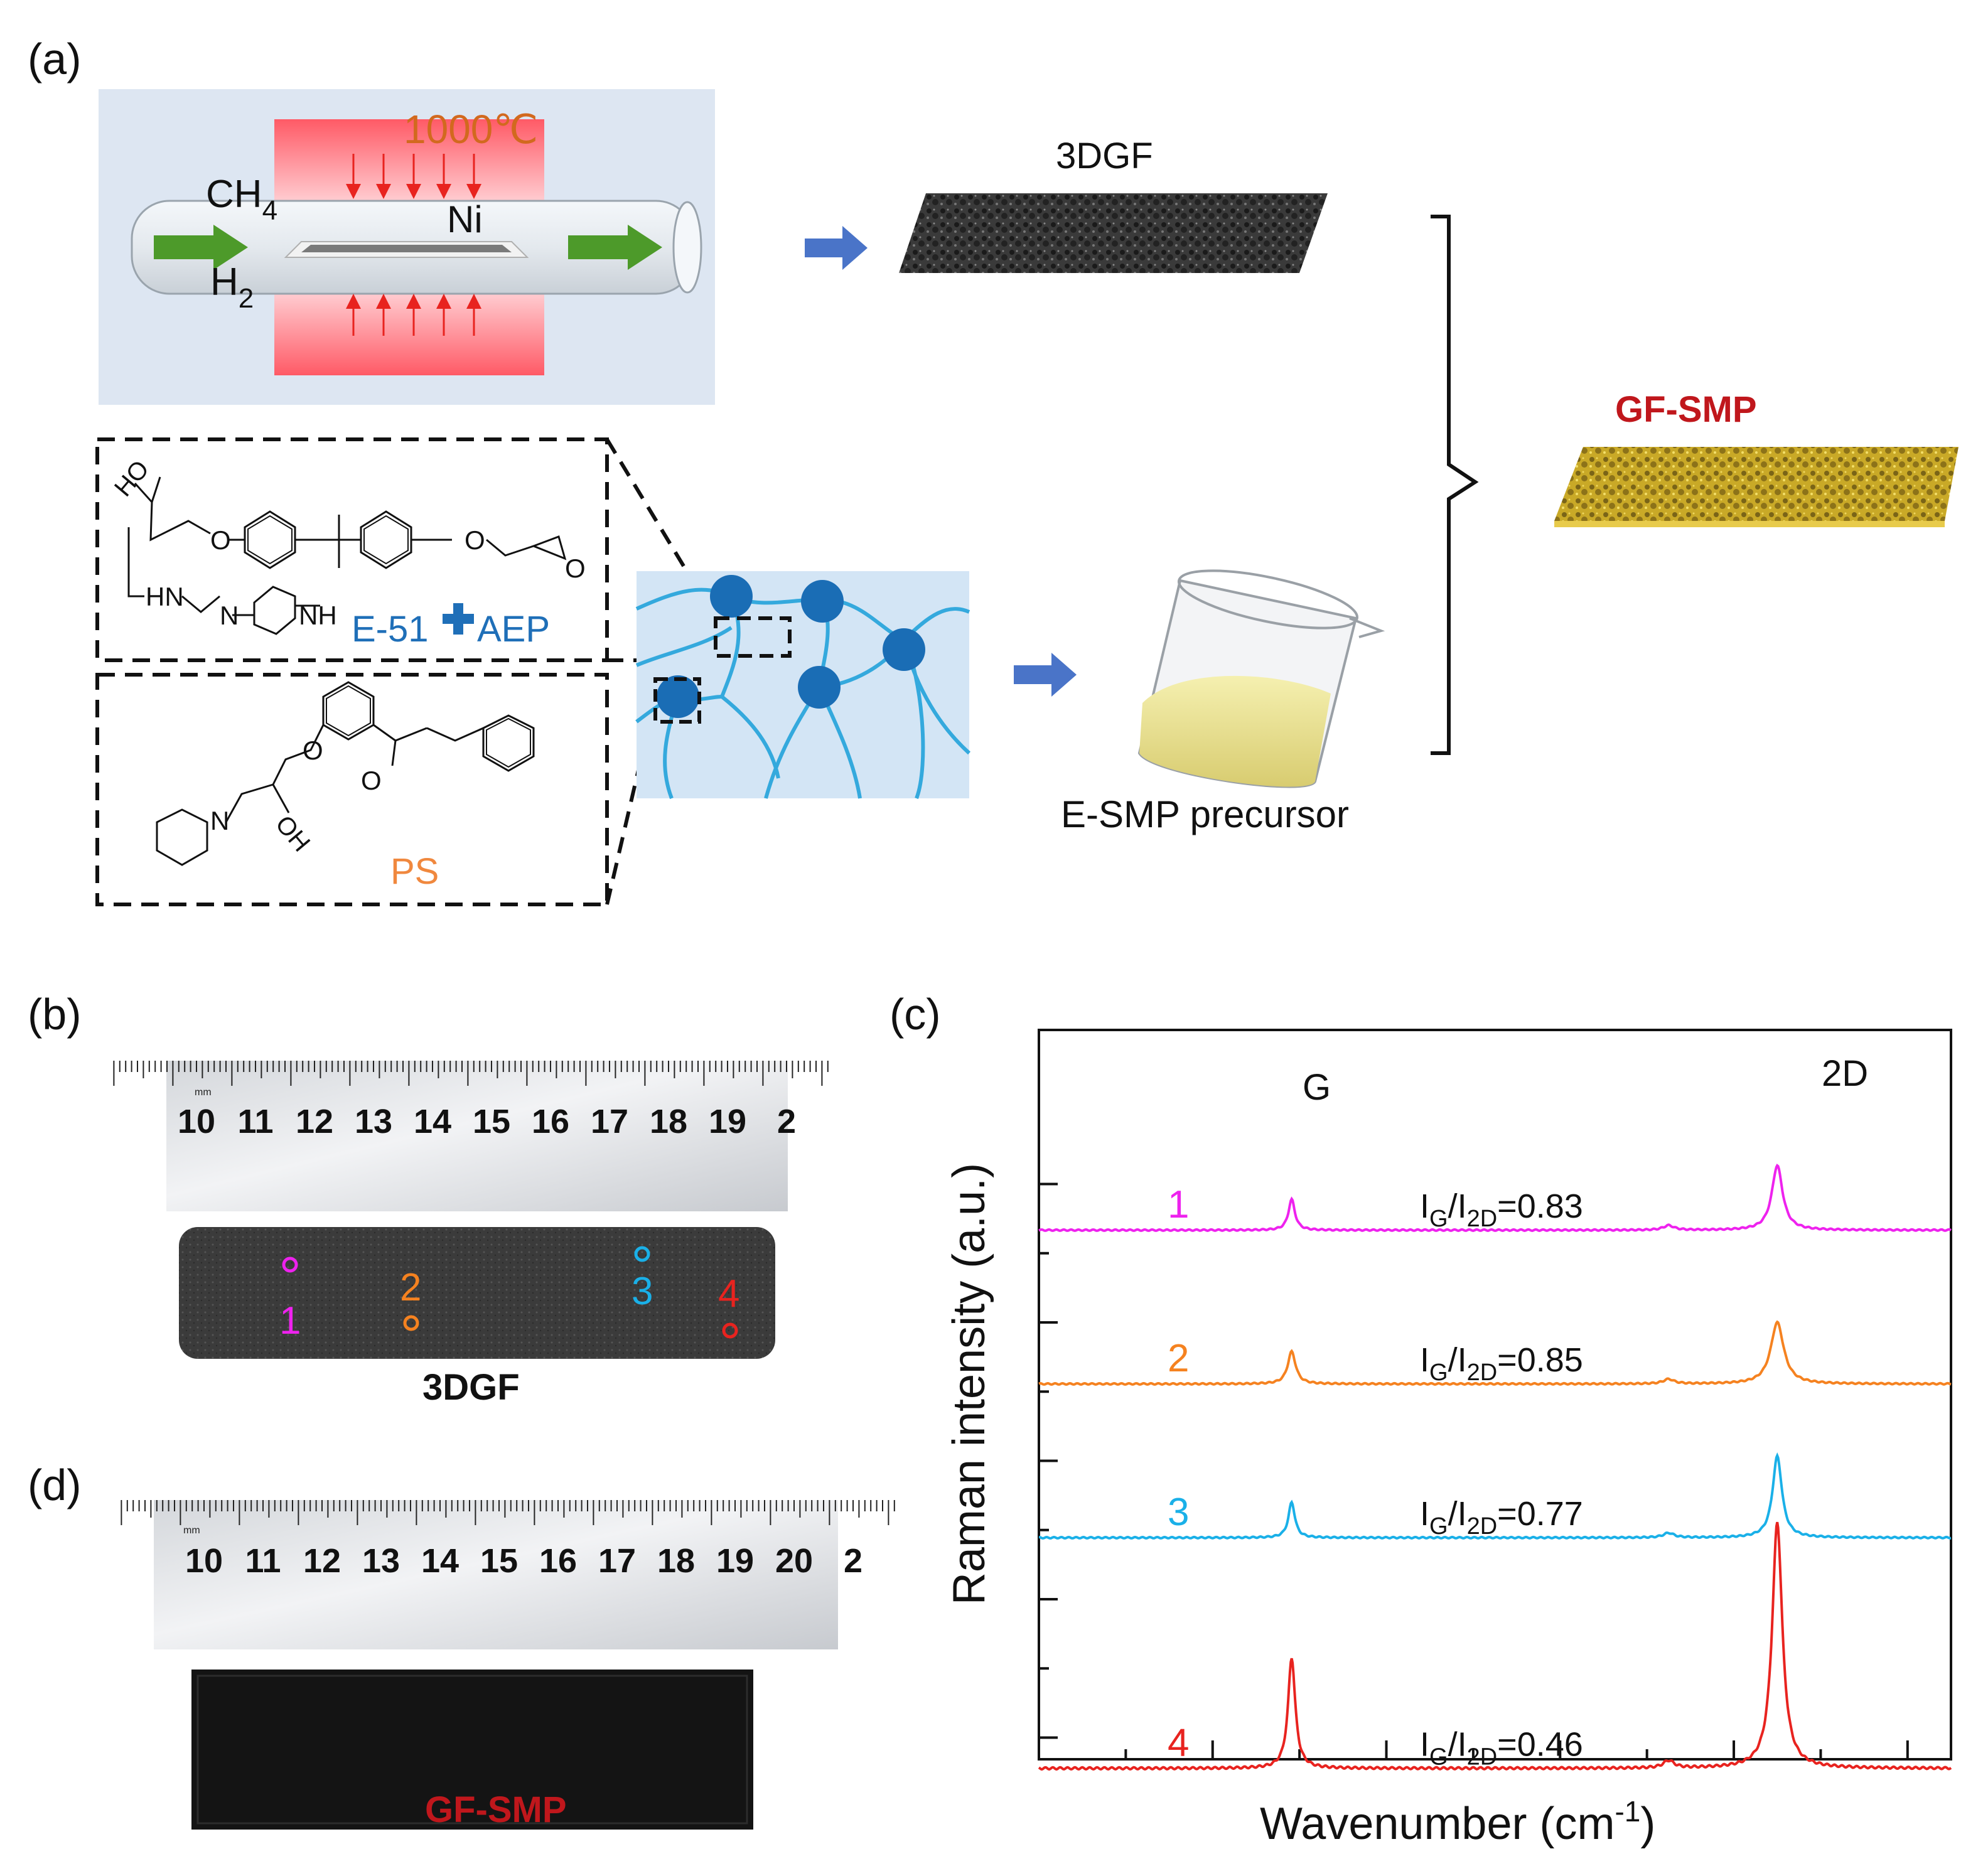  I want to click on spot-label-1: 1, so click(290, 1321).